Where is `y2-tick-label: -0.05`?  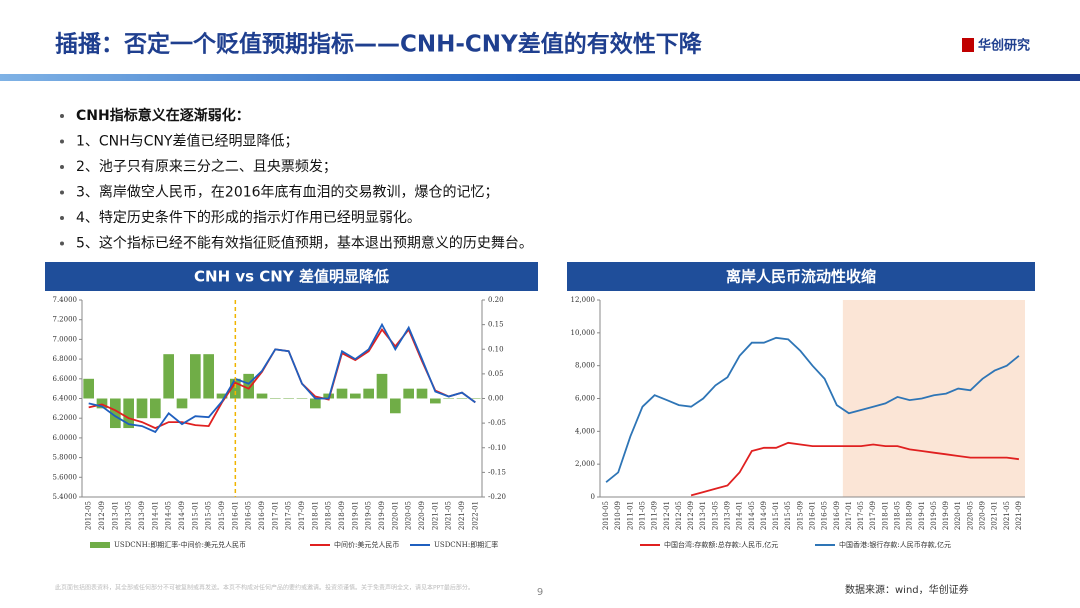
y2-tick-label: -0.05 is located at coordinates (497, 423).